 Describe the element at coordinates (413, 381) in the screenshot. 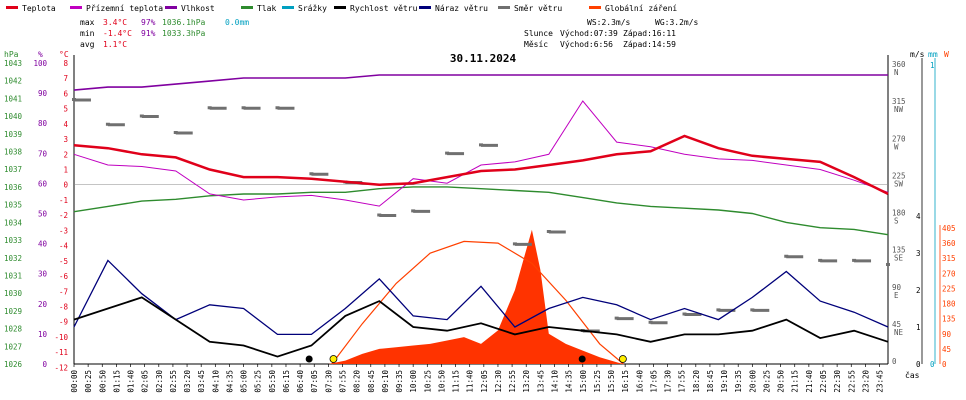

I see `x-tick-label: 10:00` at that location.